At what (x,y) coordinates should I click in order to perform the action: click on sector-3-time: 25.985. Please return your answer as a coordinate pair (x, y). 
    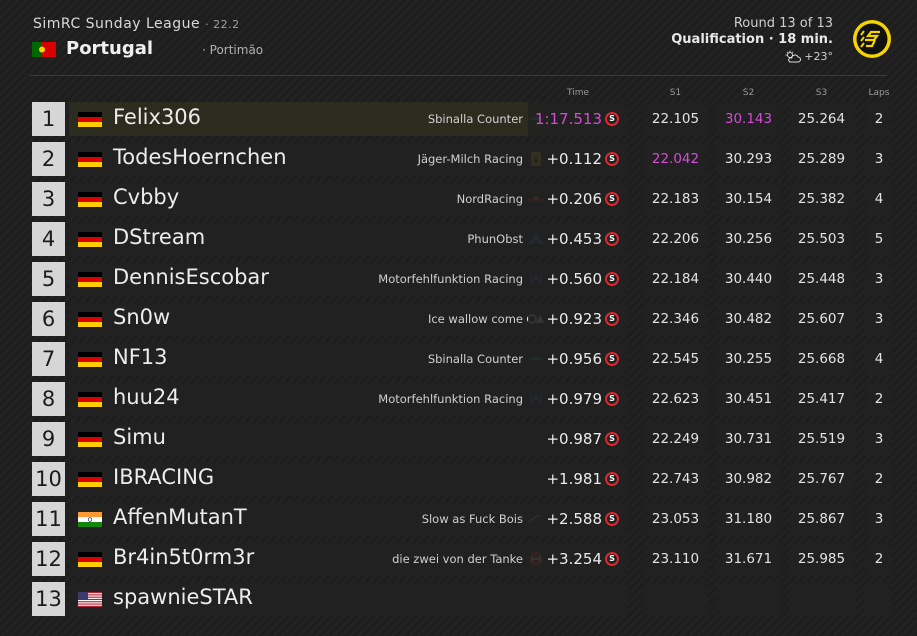
    Looking at the image, I should click on (821, 559).